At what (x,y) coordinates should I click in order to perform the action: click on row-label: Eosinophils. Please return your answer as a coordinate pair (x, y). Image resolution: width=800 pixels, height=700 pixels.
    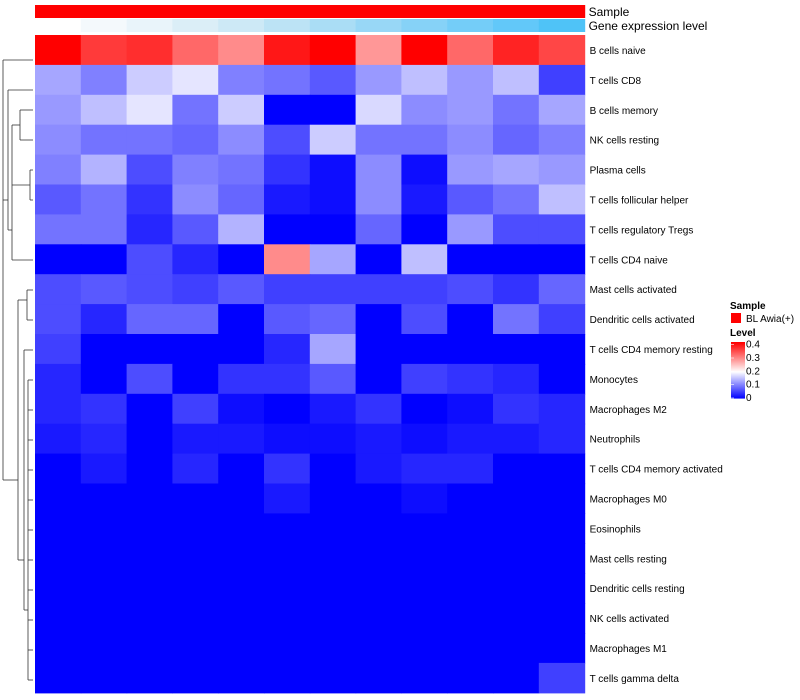
    Looking at the image, I should click on (615, 529).